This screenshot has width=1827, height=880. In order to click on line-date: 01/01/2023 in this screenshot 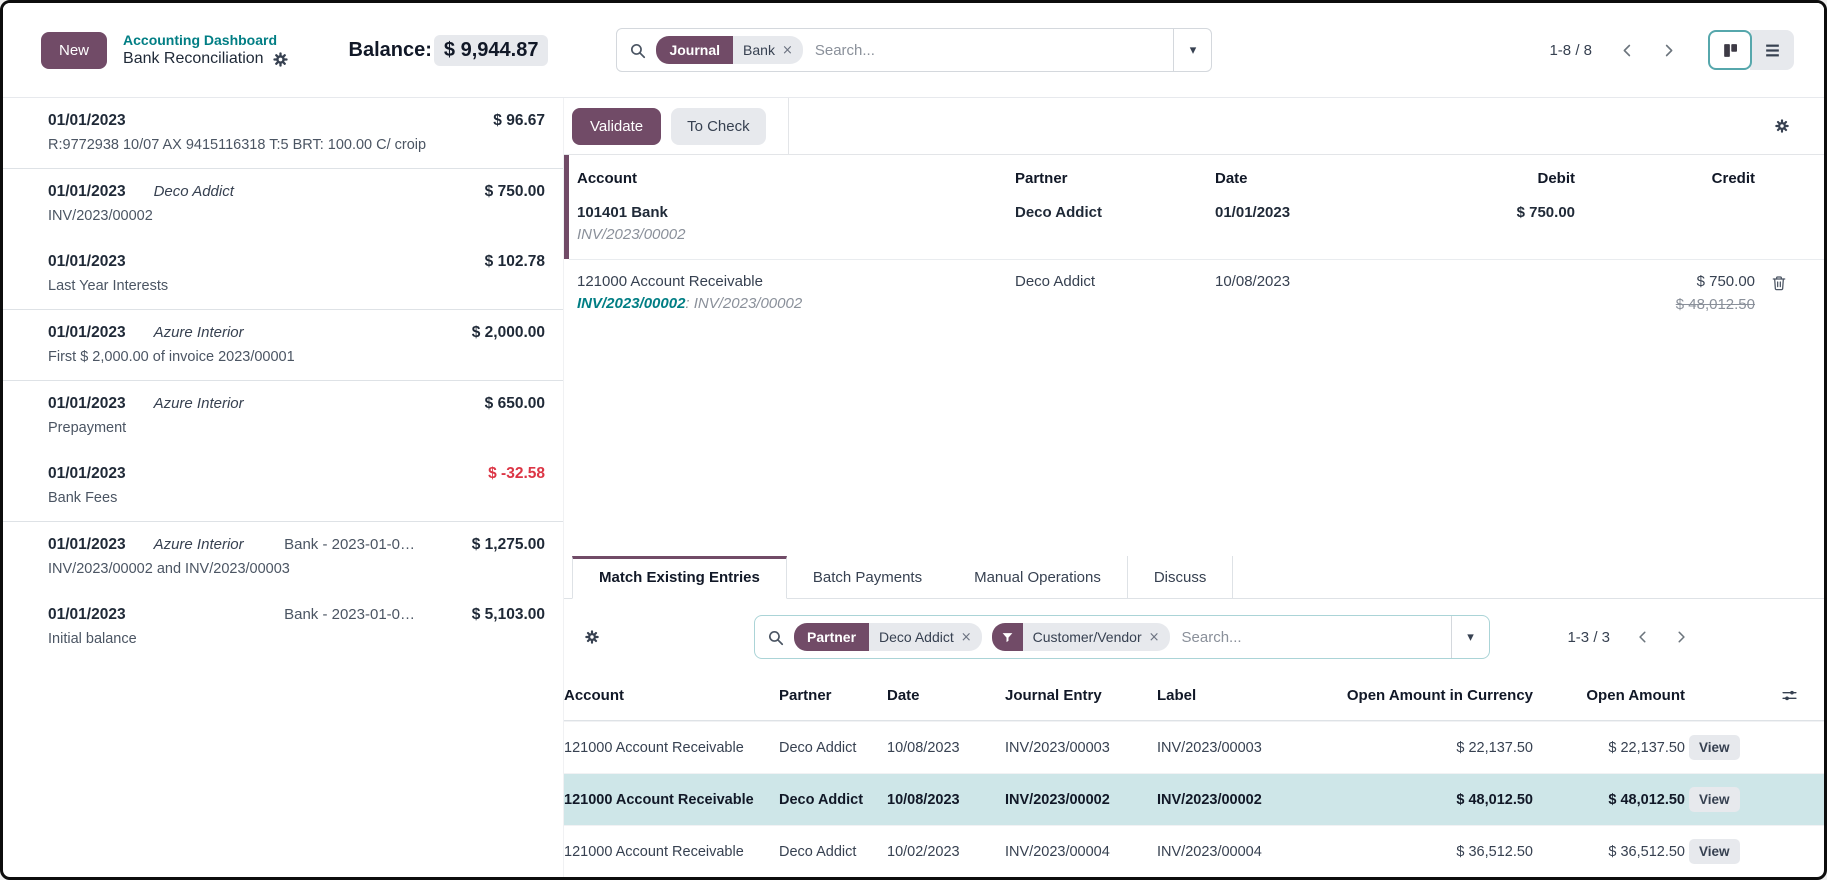, I will do `click(1253, 212)`.